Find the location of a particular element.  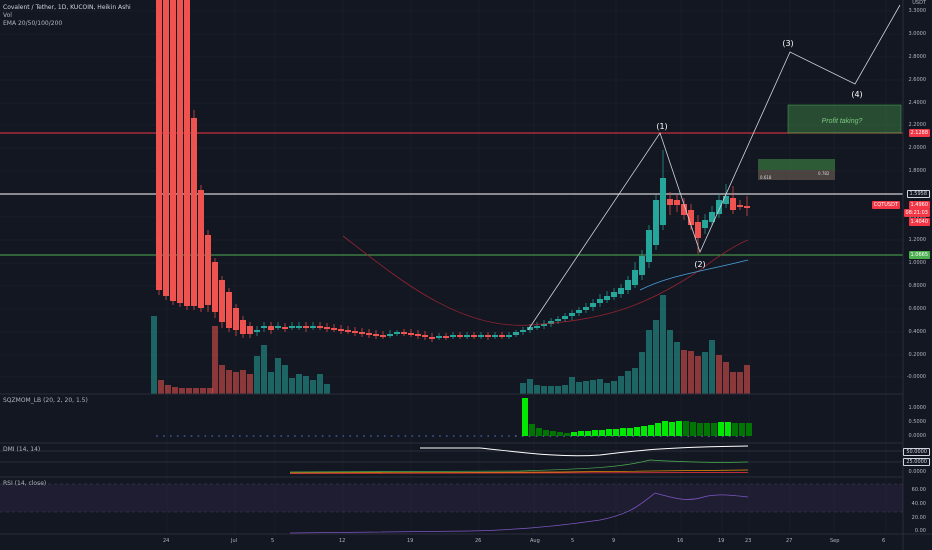

squeeze-title: SQZMOM_LB (20, 2, 20, 1.5) is located at coordinates (45, 400).